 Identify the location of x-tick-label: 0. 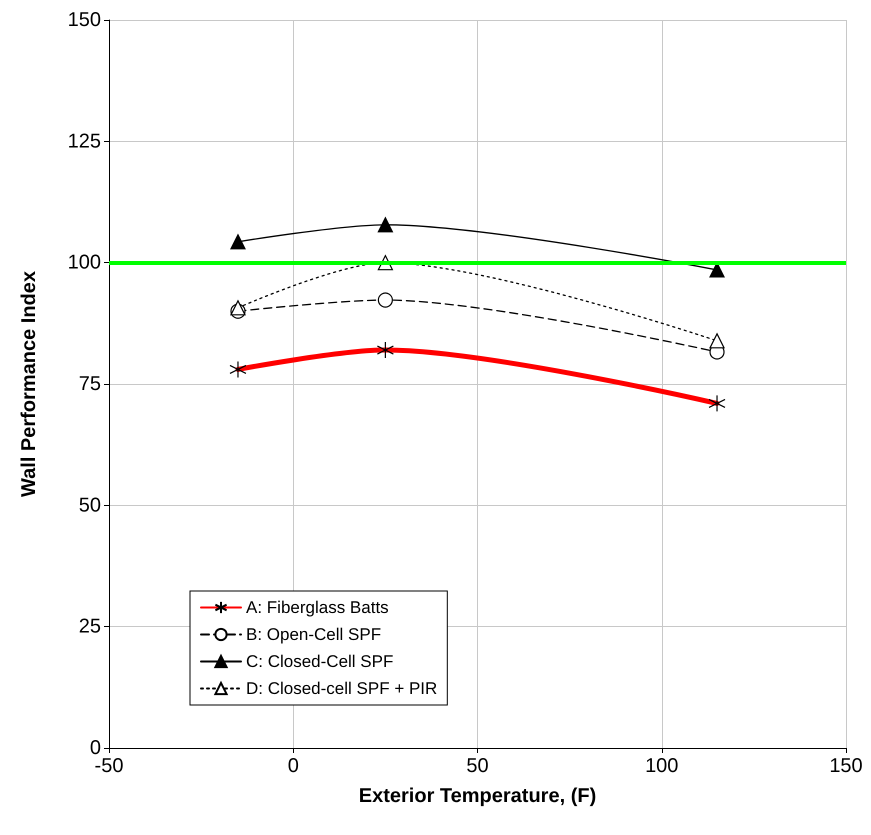
(293, 766).